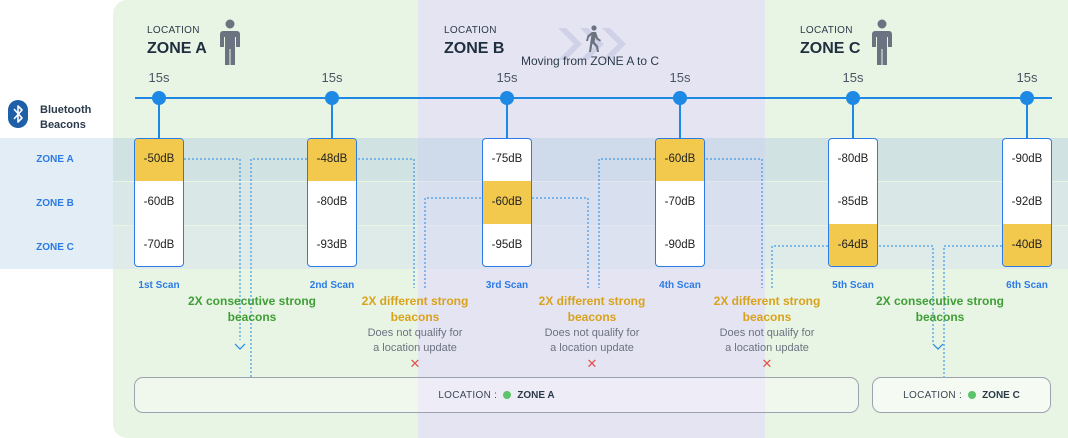 The height and width of the screenshot is (438, 1068). Describe the element at coordinates (536, 395) in the screenshot. I see `result-zone: ZONE A` at that location.